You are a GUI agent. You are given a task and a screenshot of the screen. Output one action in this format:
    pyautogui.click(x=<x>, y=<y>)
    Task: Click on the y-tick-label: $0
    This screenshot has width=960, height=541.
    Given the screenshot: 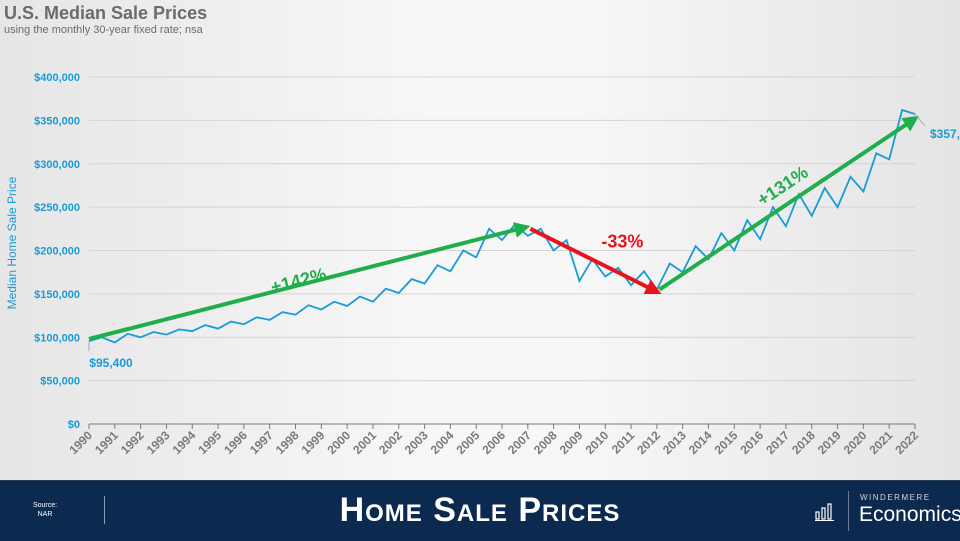 What is the action you would take?
    pyautogui.click(x=74, y=425)
    